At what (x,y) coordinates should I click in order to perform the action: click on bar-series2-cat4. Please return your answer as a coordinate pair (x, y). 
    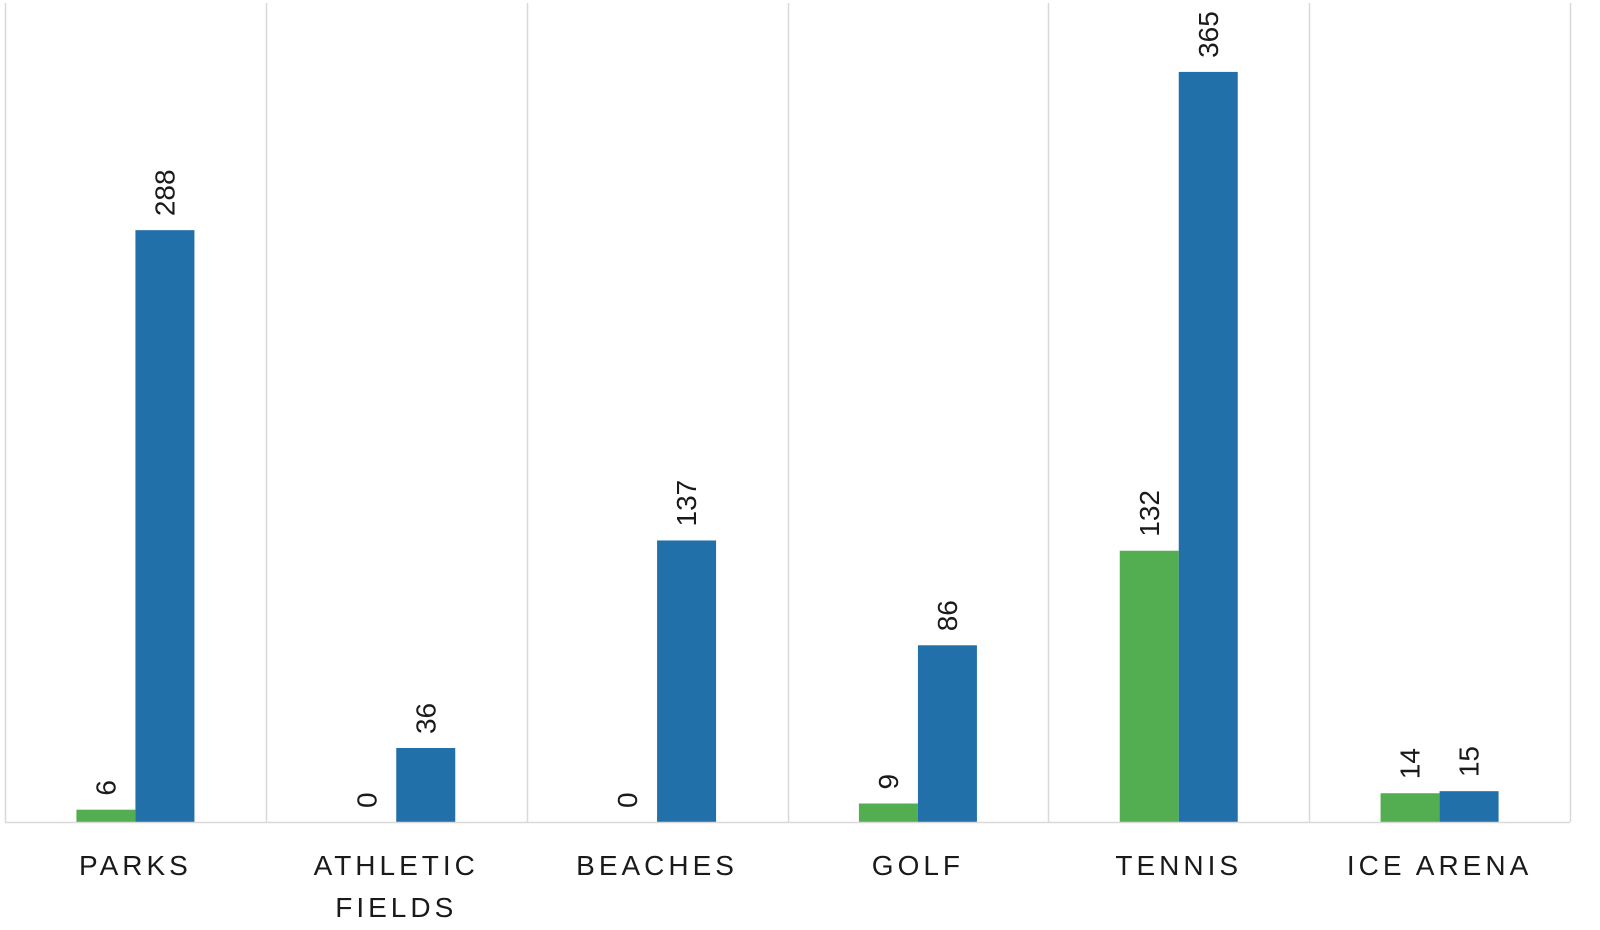
    Looking at the image, I should click on (947, 733).